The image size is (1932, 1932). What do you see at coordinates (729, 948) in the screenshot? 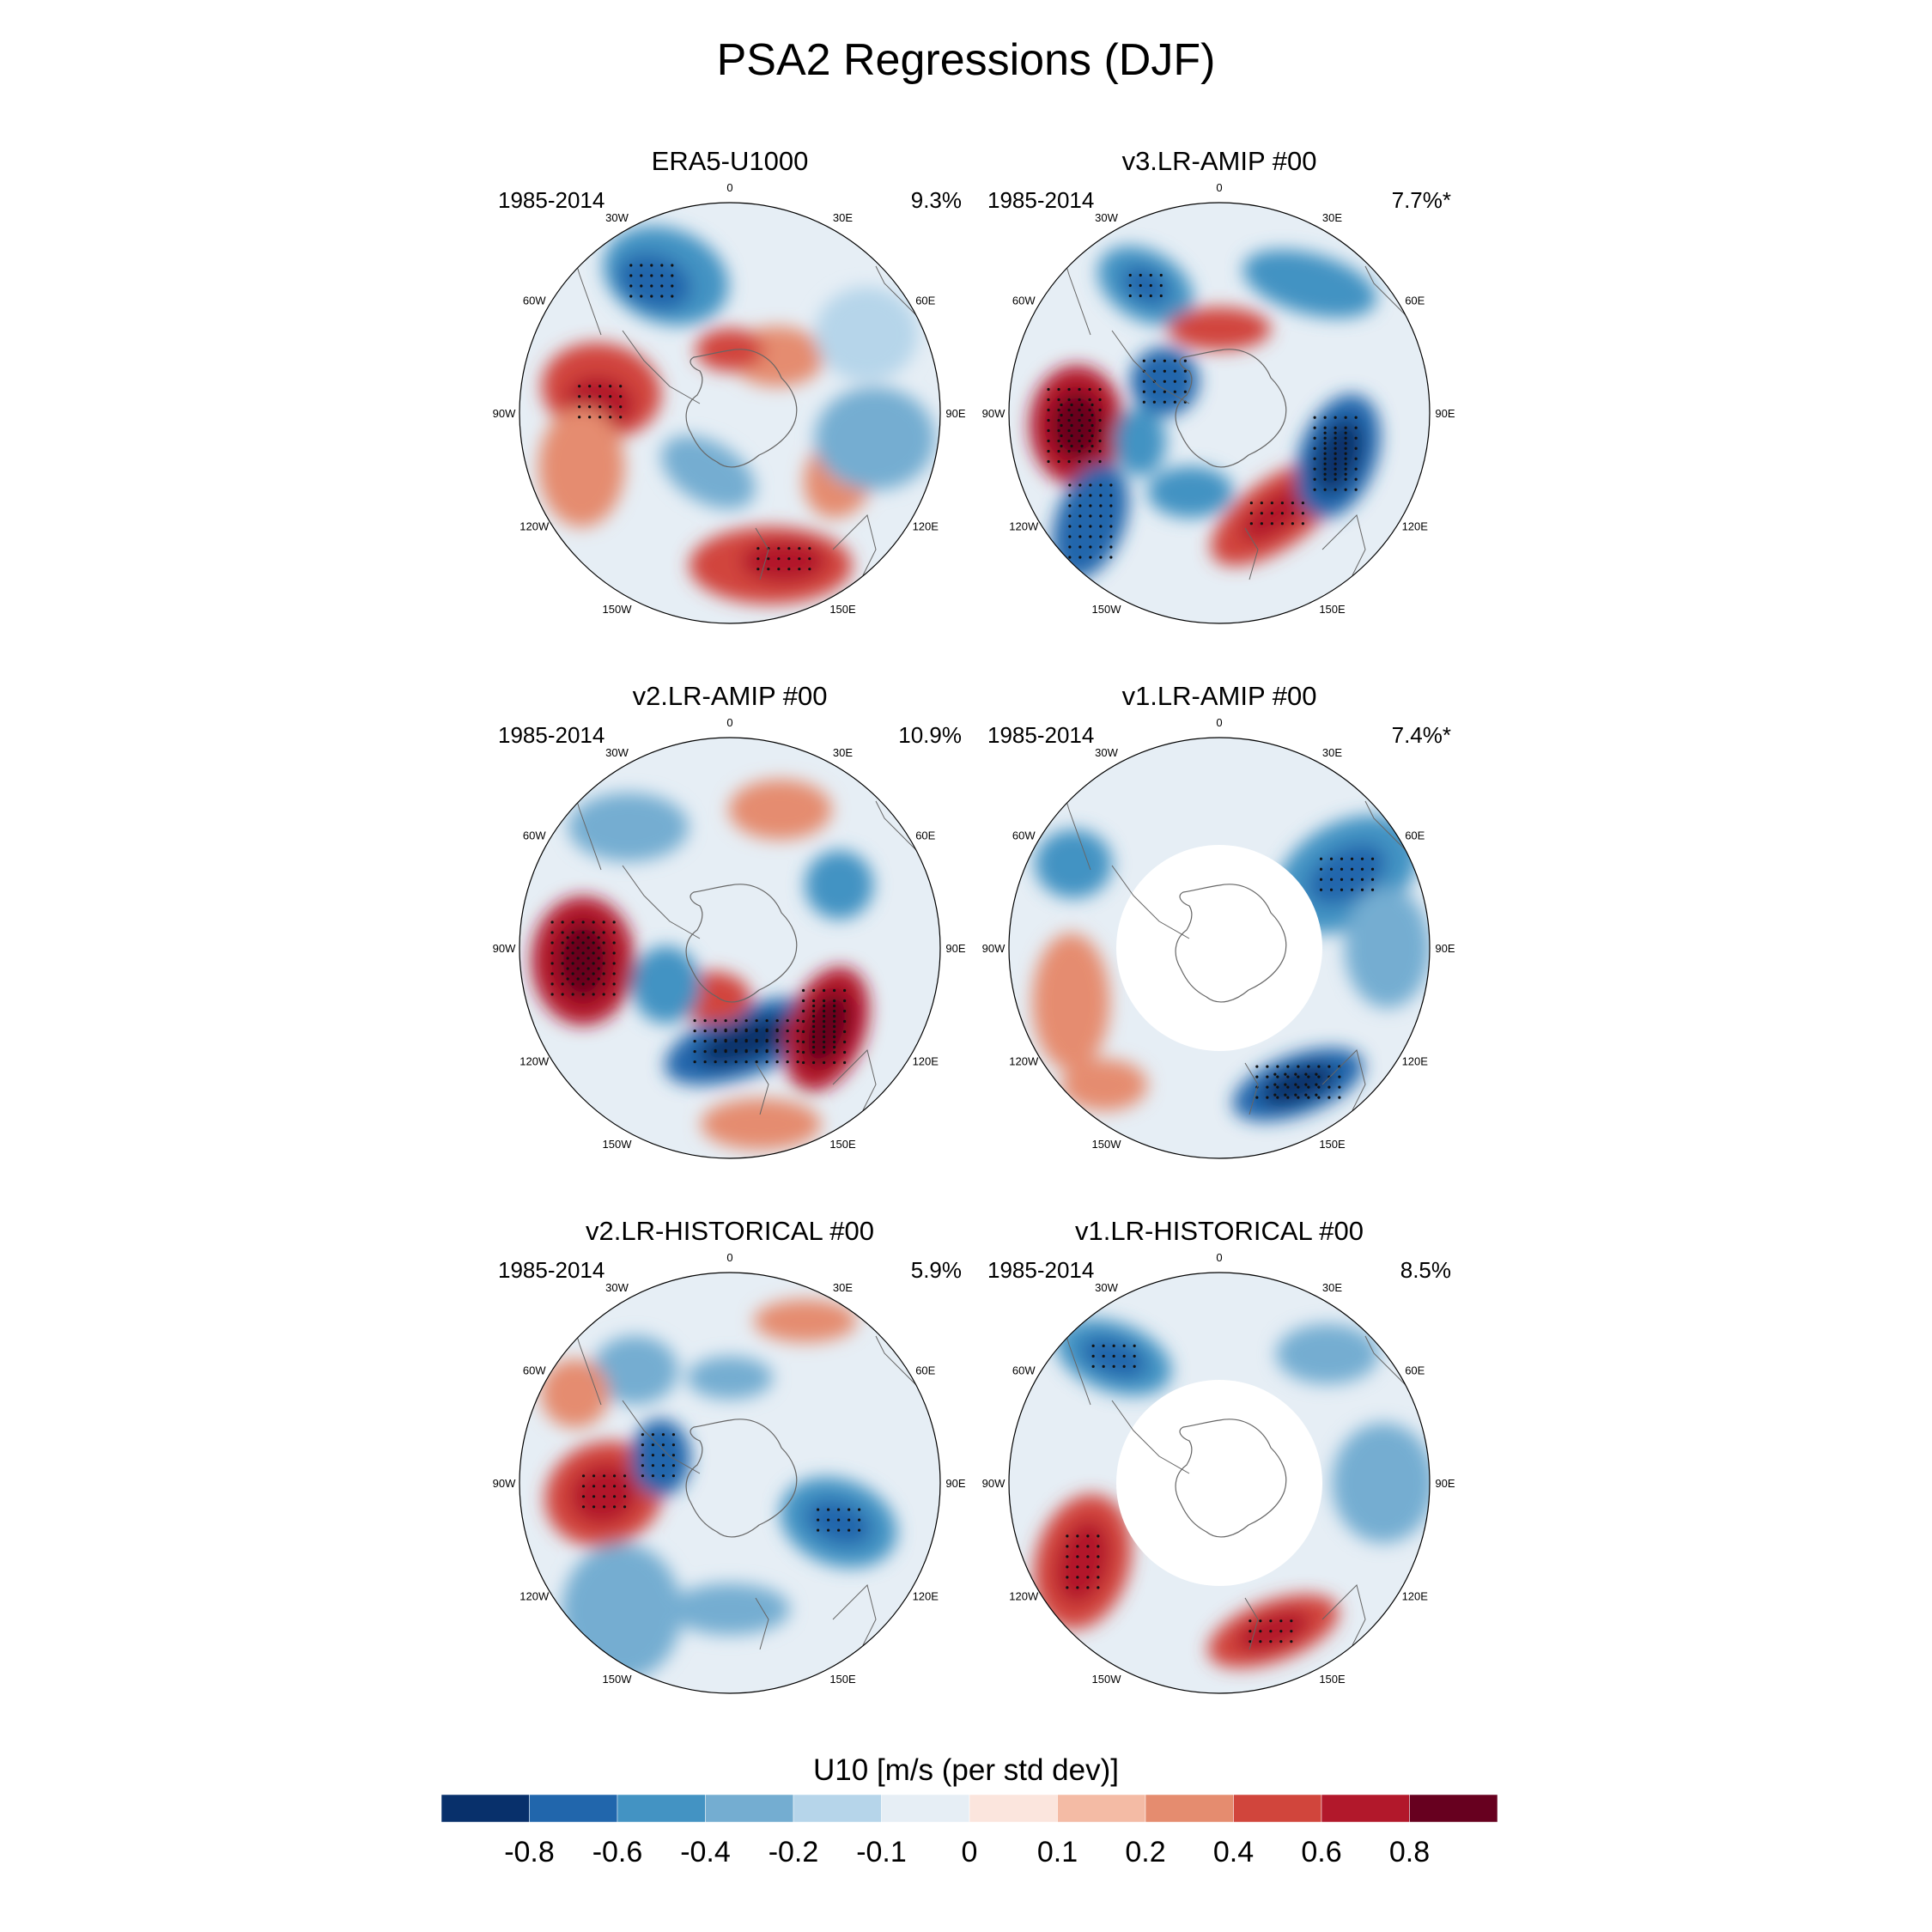
I see `map-field` at bounding box center [729, 948].